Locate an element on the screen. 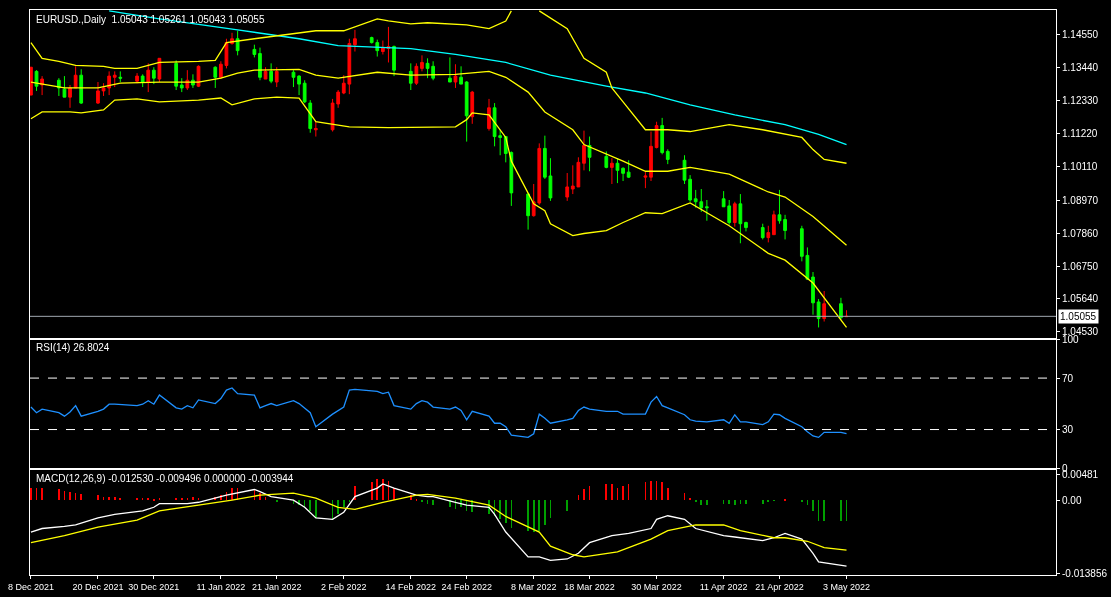  x-tick-label: 21 Apr 2022 is located at coordinates (779, 586).